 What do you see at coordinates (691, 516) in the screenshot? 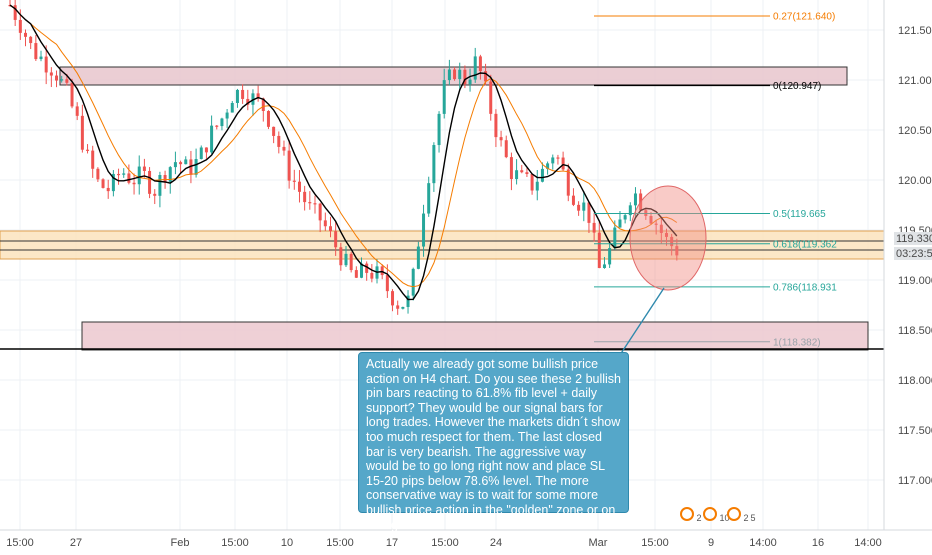
I see `event-badge: 2` at bounding box center [691, 516].